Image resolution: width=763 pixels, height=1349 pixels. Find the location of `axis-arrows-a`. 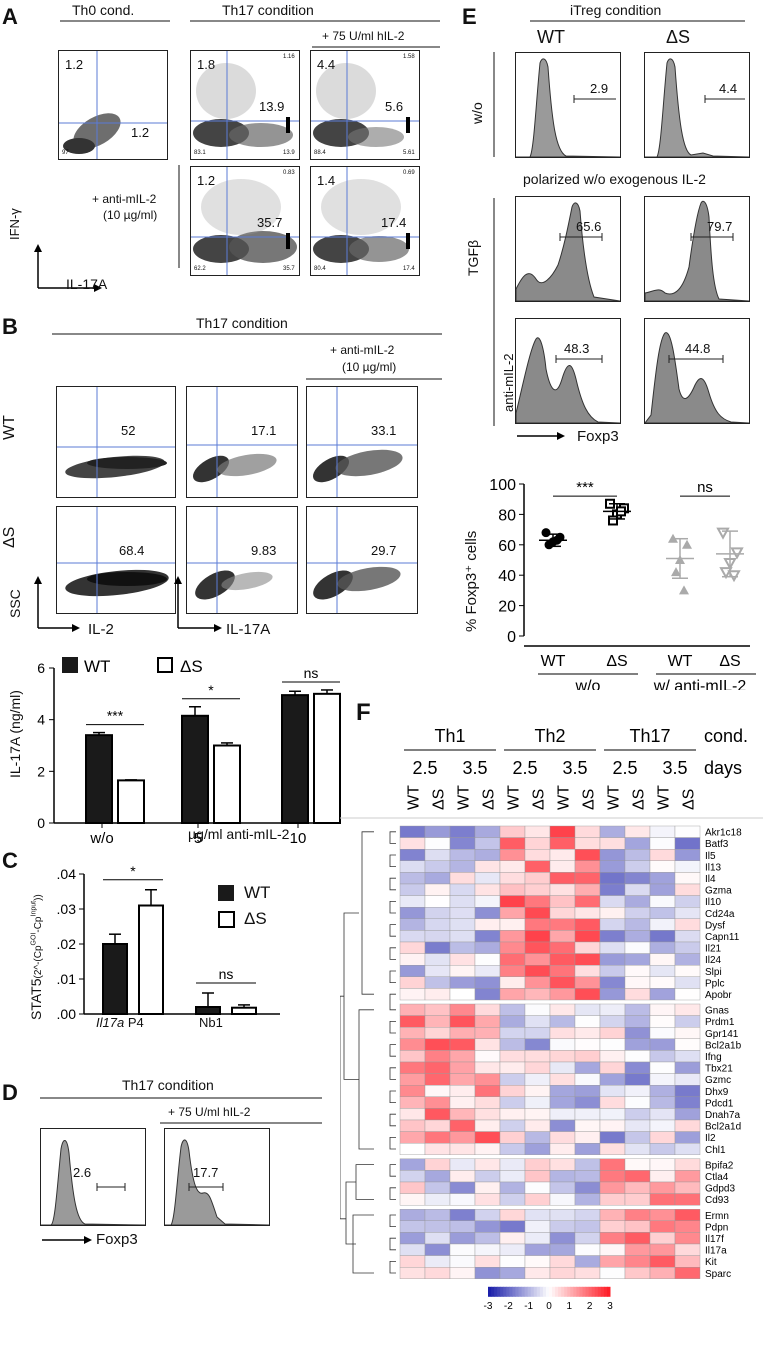

axis-arrows-a is located at coordinates (68, 268).